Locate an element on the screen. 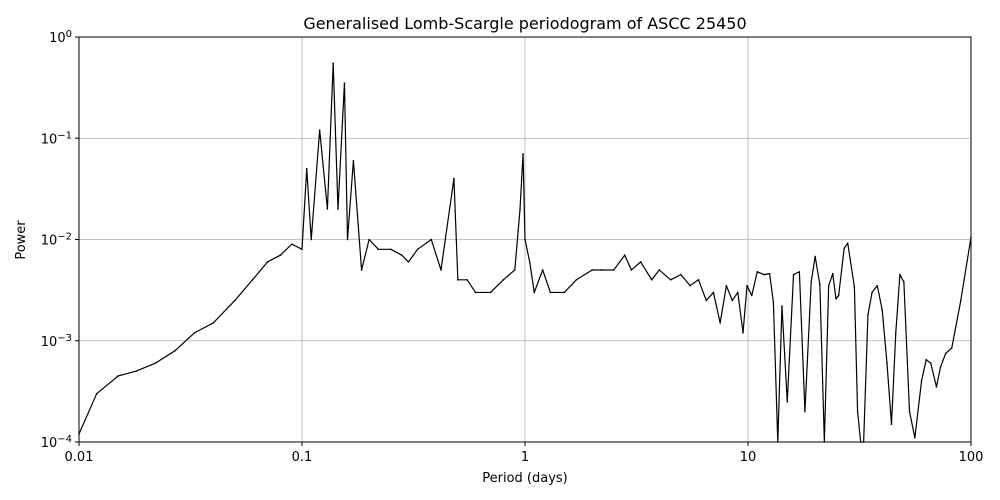  y-tick-label-2: 10⁻² is located at coordinates (56, 240).